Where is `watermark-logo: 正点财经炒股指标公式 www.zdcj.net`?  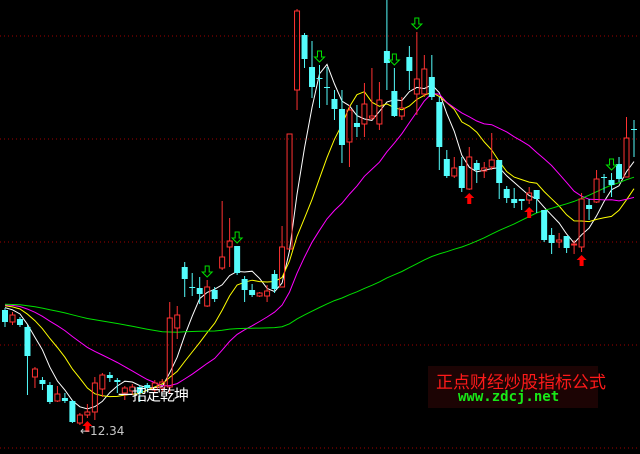 watermark-logo: 正点财经炒股指标公式 www.zdcj.net is located at coordinates (517, 387).